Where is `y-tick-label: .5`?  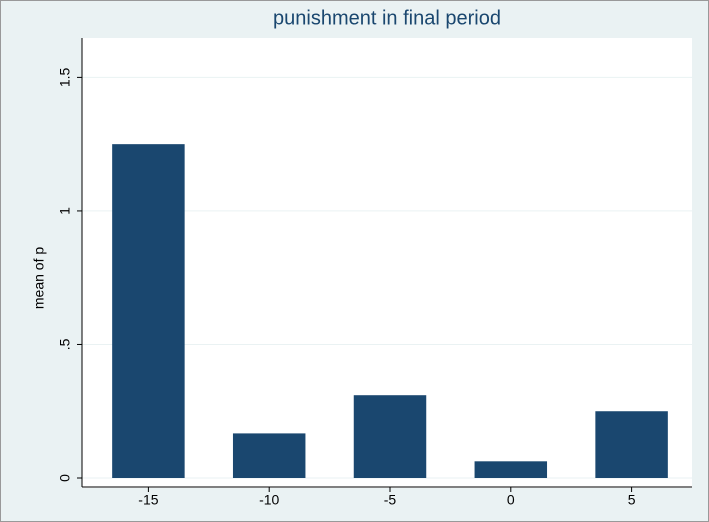
y-tick-label: .5 is located at coordinates (65, 344).